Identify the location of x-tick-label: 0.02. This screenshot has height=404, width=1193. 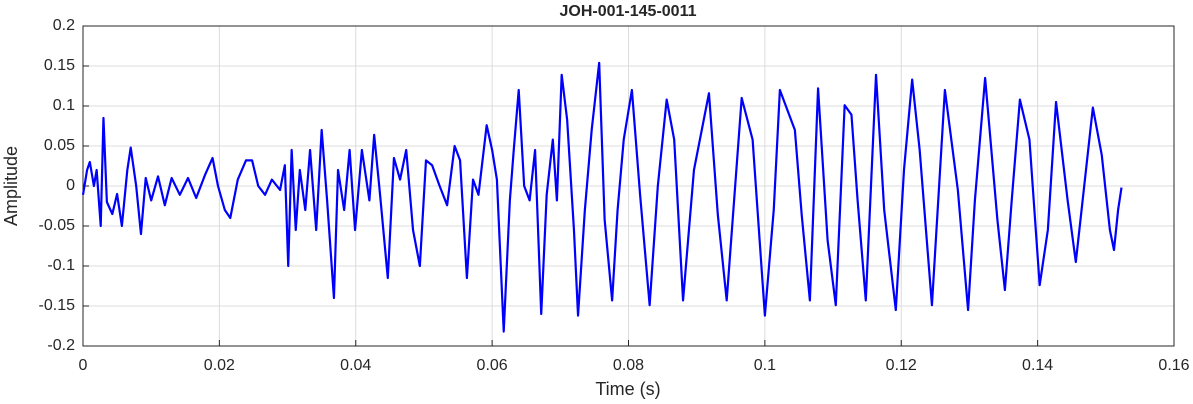
(219, 365).